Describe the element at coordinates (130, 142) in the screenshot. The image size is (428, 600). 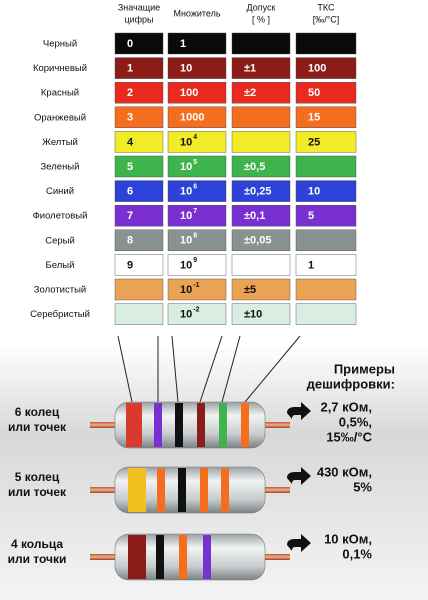
I see `digit: 4` at that location.